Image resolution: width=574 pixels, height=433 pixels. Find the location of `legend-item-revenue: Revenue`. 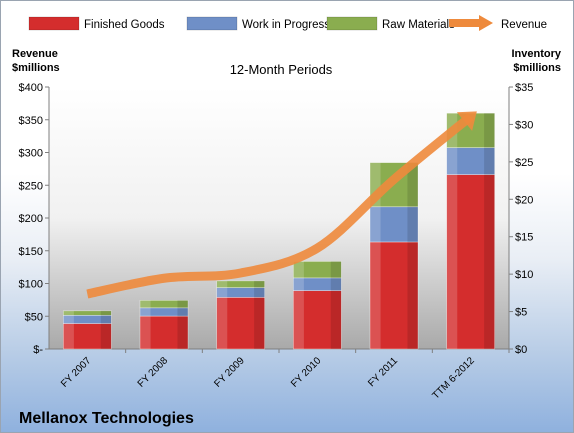

legend-item-revenue: Revenue is located at coordinates (498, 23).